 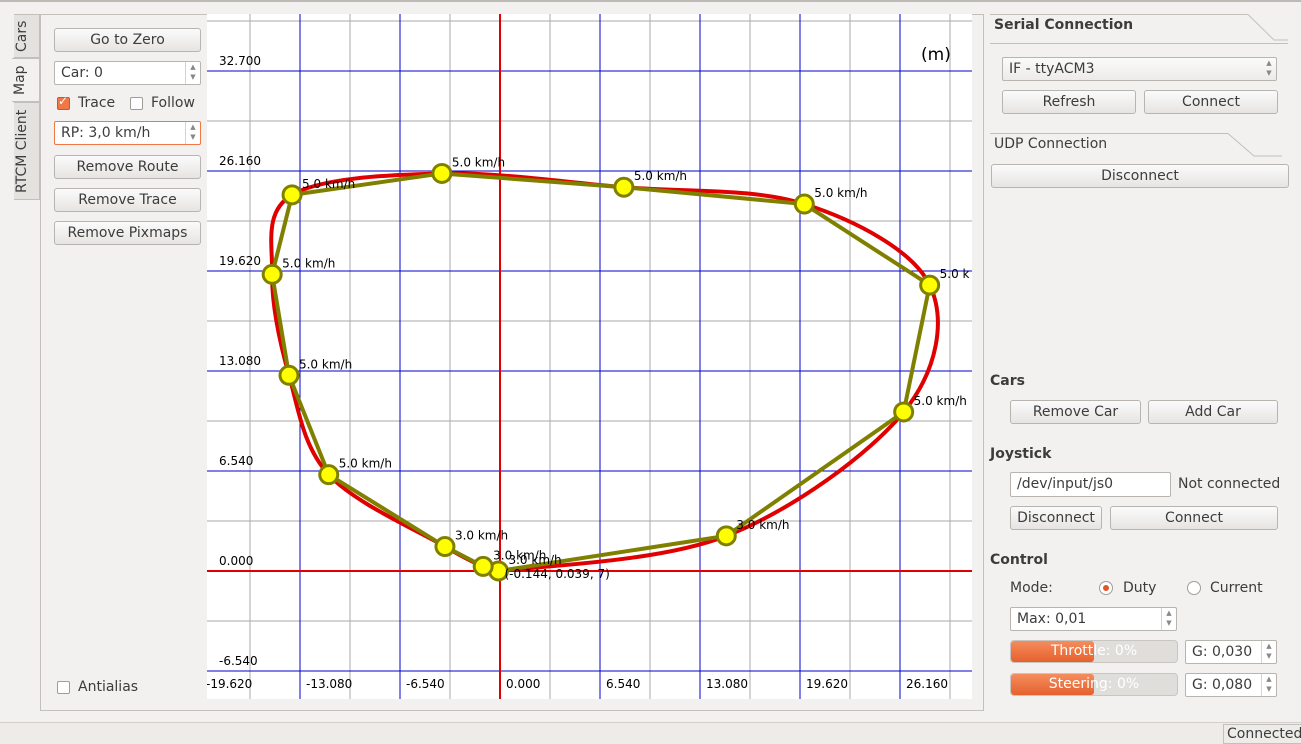 I want to click on rp-speed-spinbox: RP: 3,0 km/h ▲ ▼, so click(x=127, y=133).